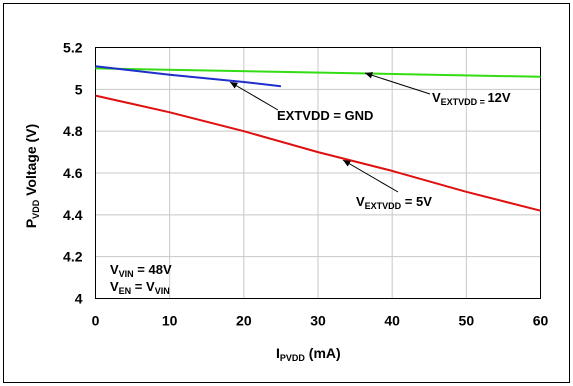 The height and width of the screenshot is (386, 573). What do you see at coordinates (170, 321) in the screenshot?
I see `x-tick-label: 10` at bounding box center [170, 321].